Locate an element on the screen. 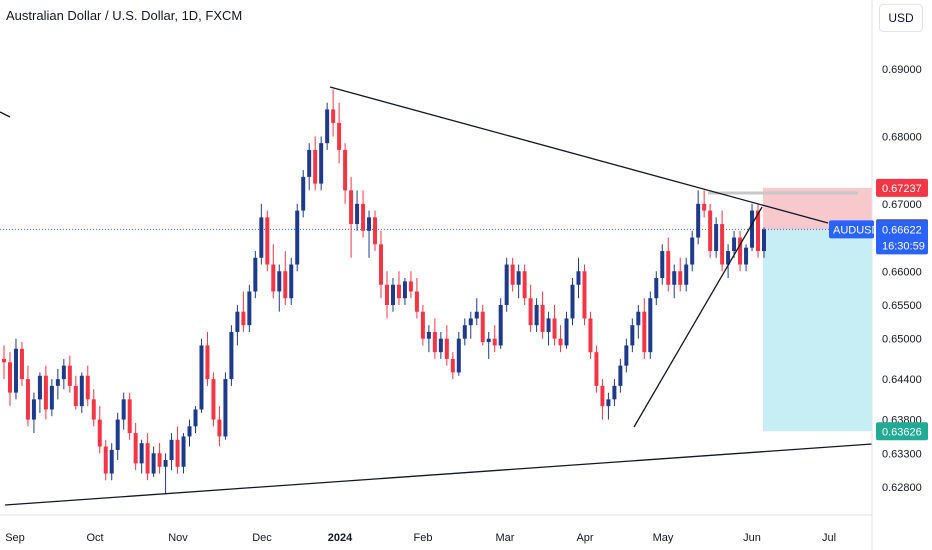 This screenshot has width=932, height=550. take-profit-zone is located at coordinates (817, 330).